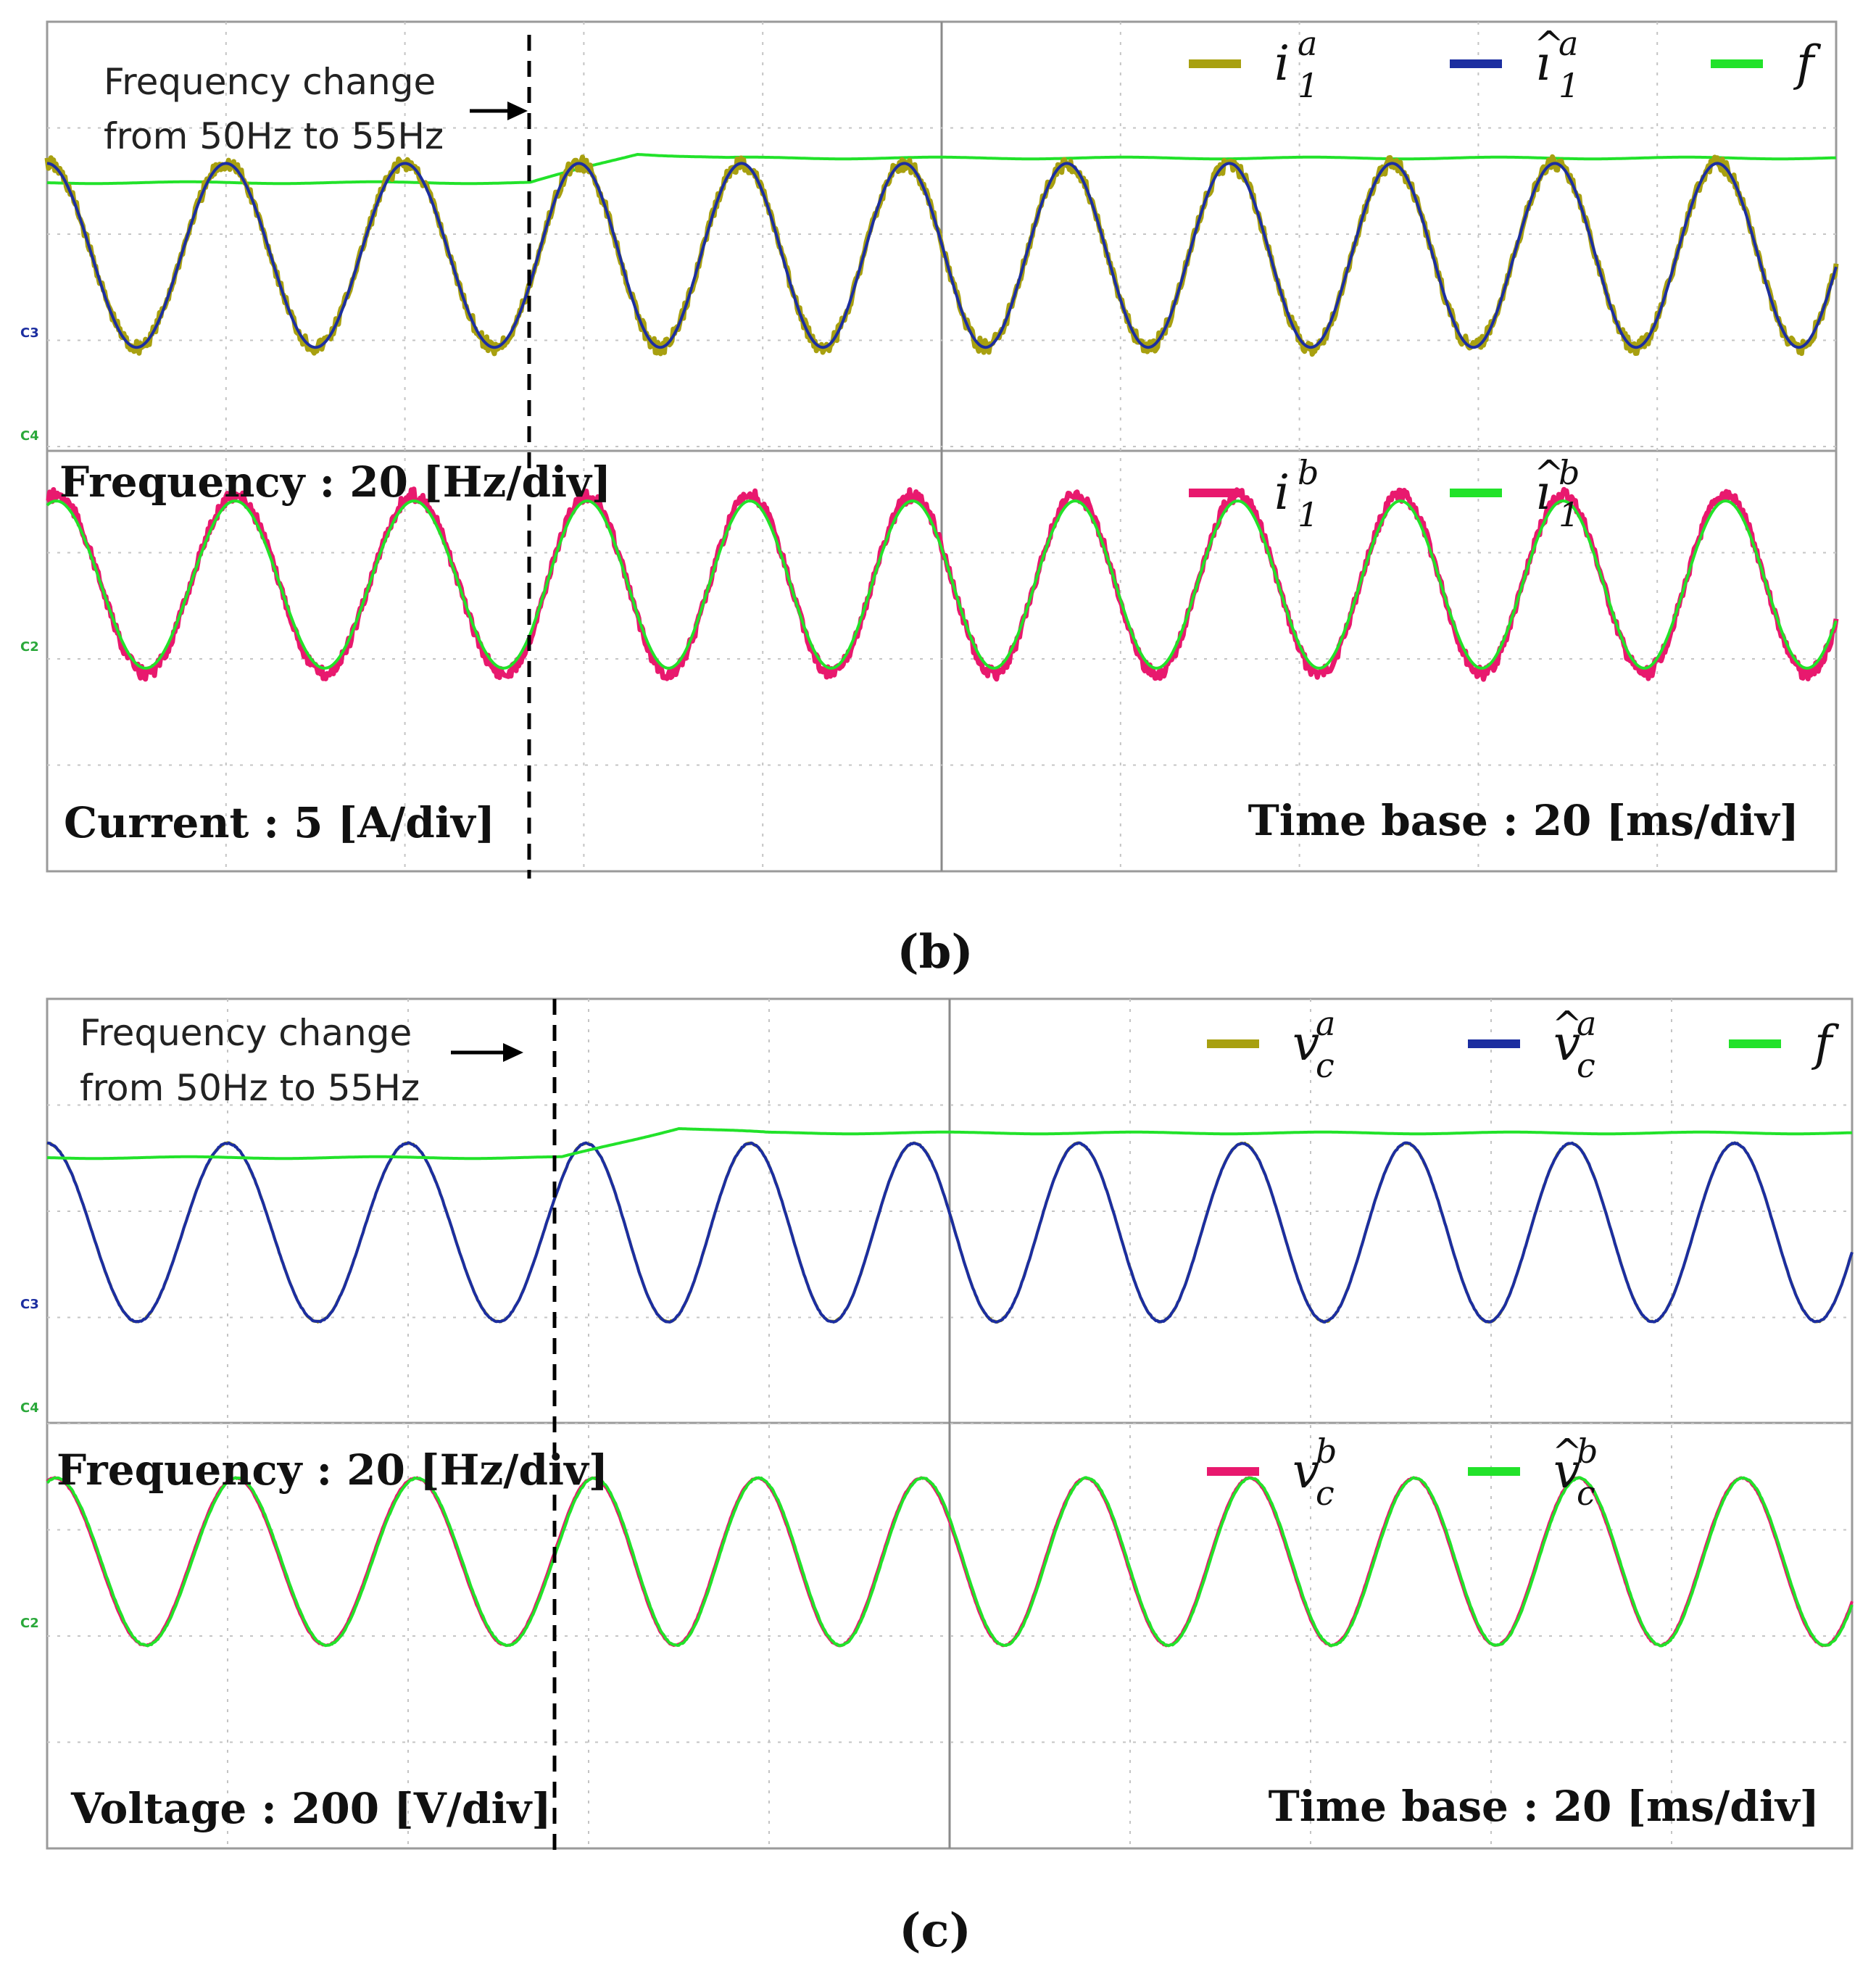 The height and width of the screenshot is (1968, 1876). I want to click on legend-bottom: vbc v^bc, so click(1402, 1472).